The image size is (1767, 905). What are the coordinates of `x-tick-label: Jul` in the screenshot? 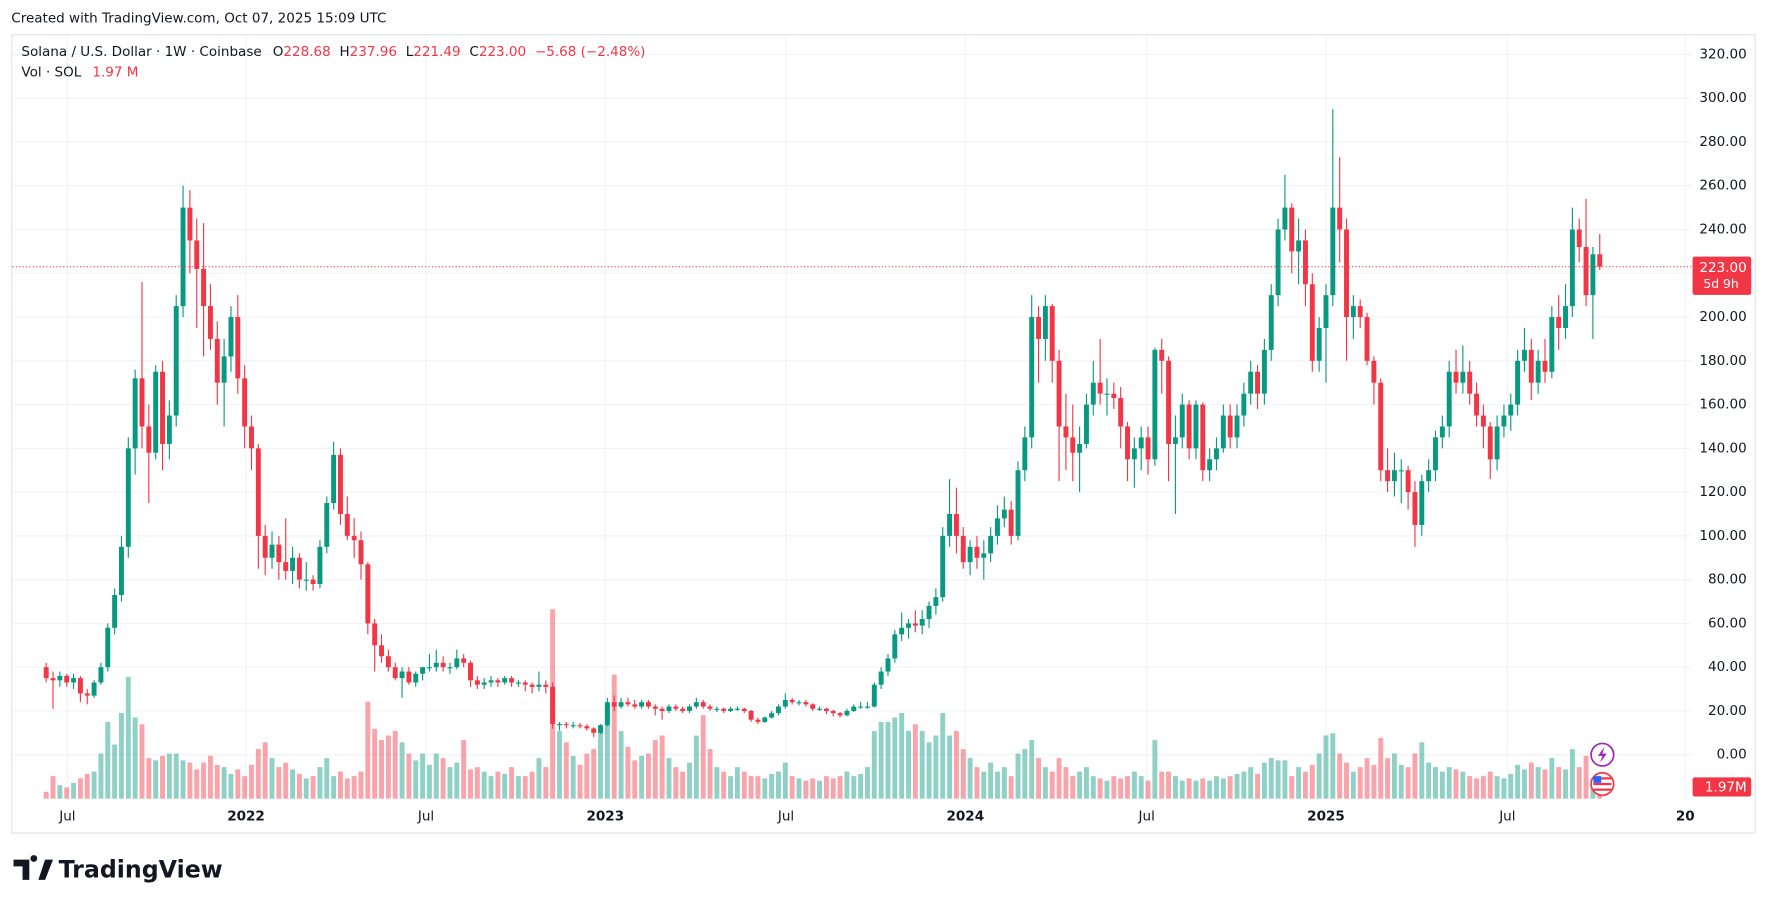 It's located at (66, 817).